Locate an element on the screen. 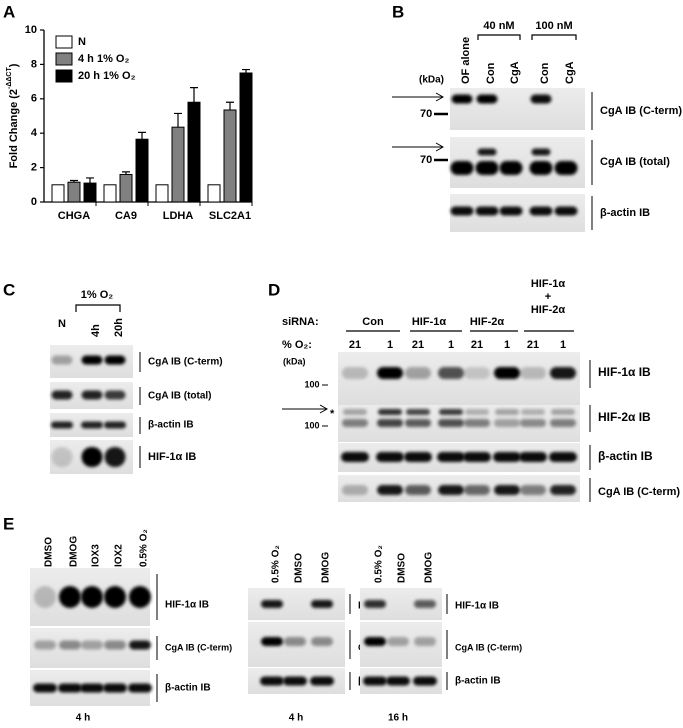 The image size is (683, 728). sirna-label: HIF-1α is located at coordinates (429, 322).